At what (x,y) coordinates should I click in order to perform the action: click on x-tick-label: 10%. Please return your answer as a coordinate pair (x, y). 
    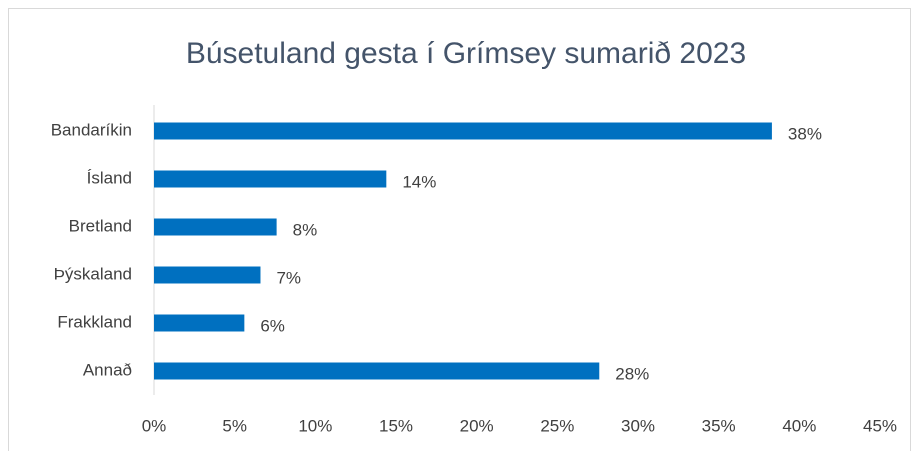
    Looking at the image, I should click on (315, 425).